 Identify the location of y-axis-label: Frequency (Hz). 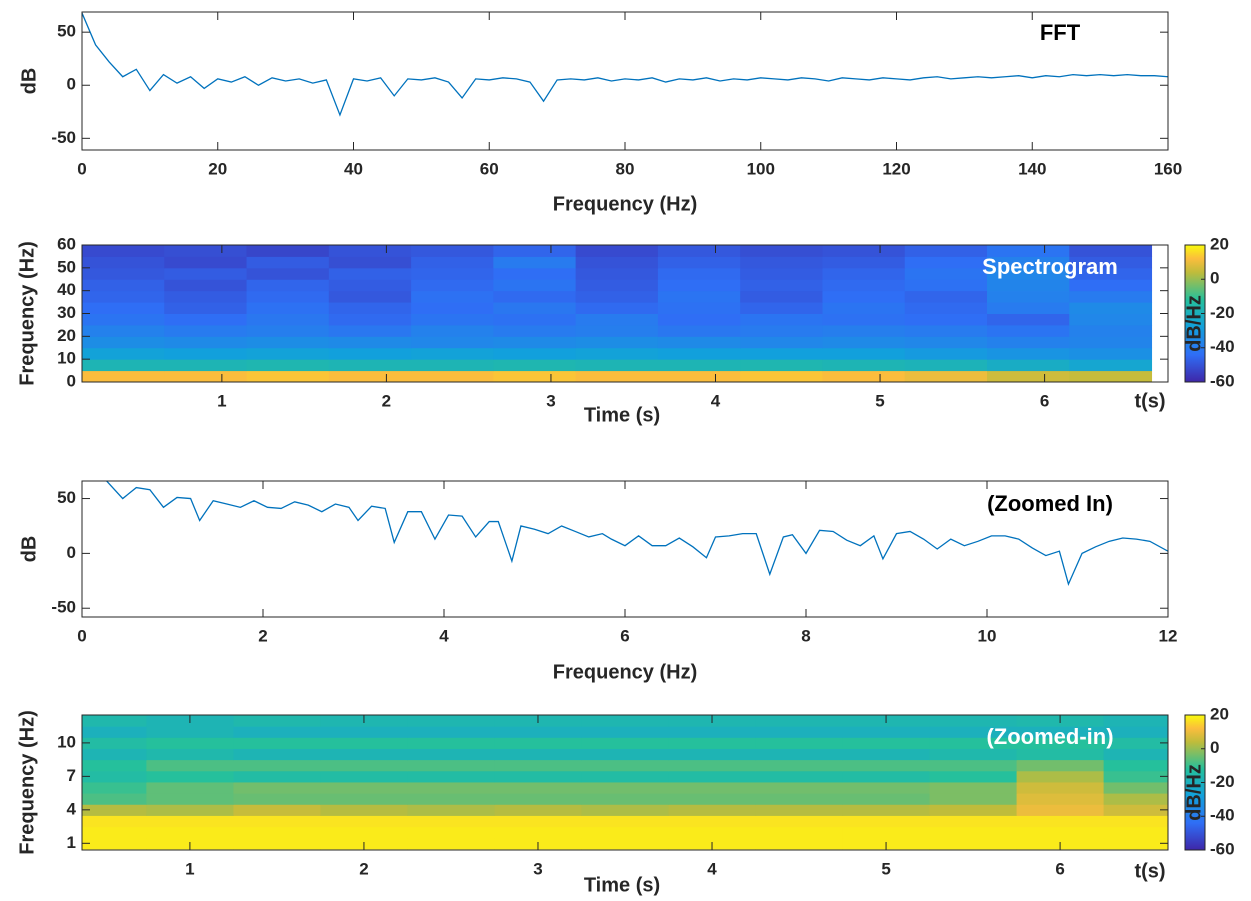
(27, 782).